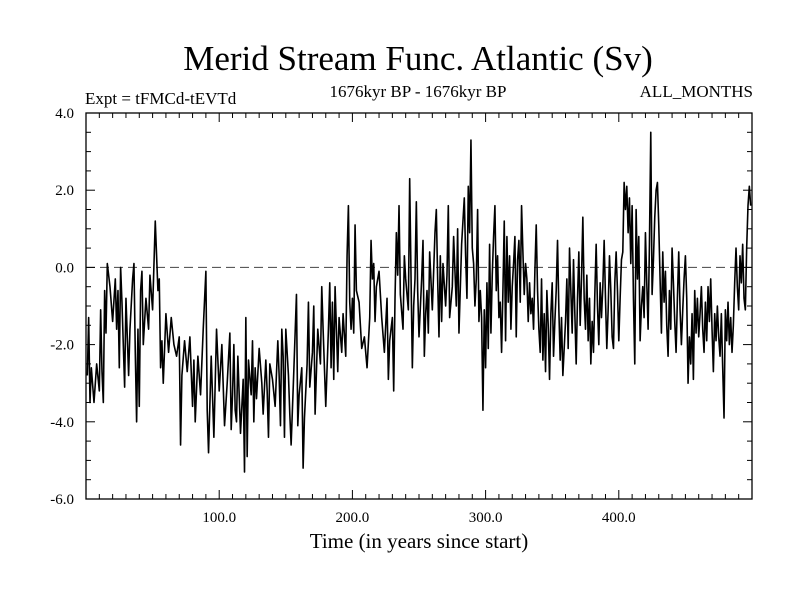  What do you see at coordinates (62, 500) in the screenshot?
I see `y-tick-label: -6.0` at bounding box center [62, 500].